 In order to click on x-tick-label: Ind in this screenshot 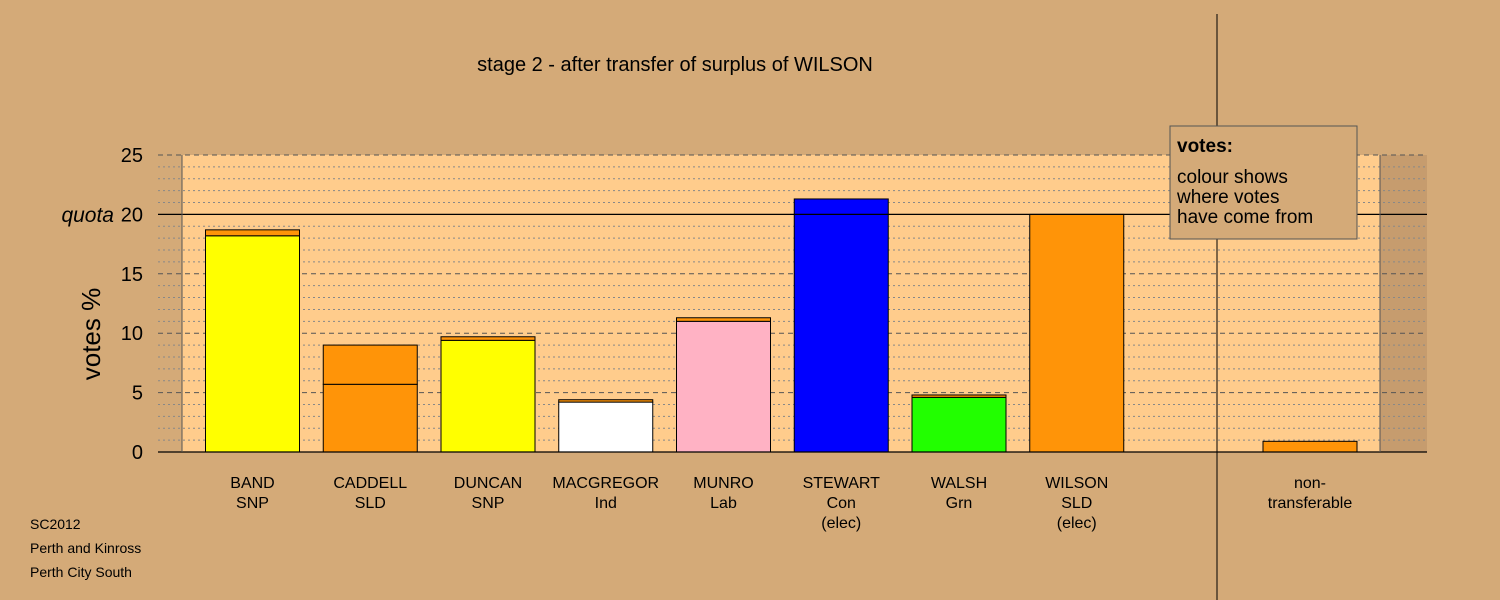, I will do `click(606, 503)`.